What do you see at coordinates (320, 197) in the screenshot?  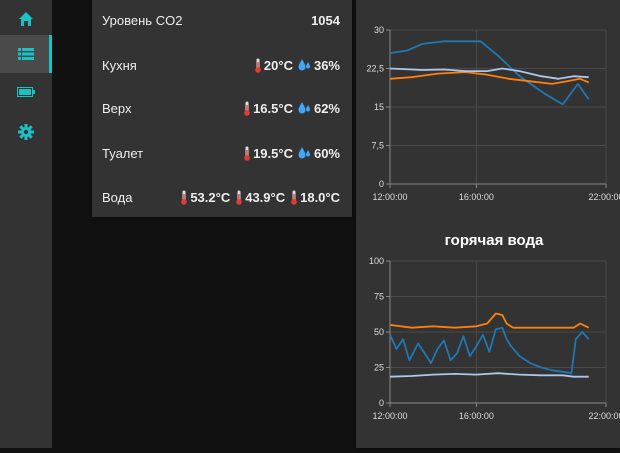 I see `water-temp-3: 18.0°C` at bounding box center [320, 197].